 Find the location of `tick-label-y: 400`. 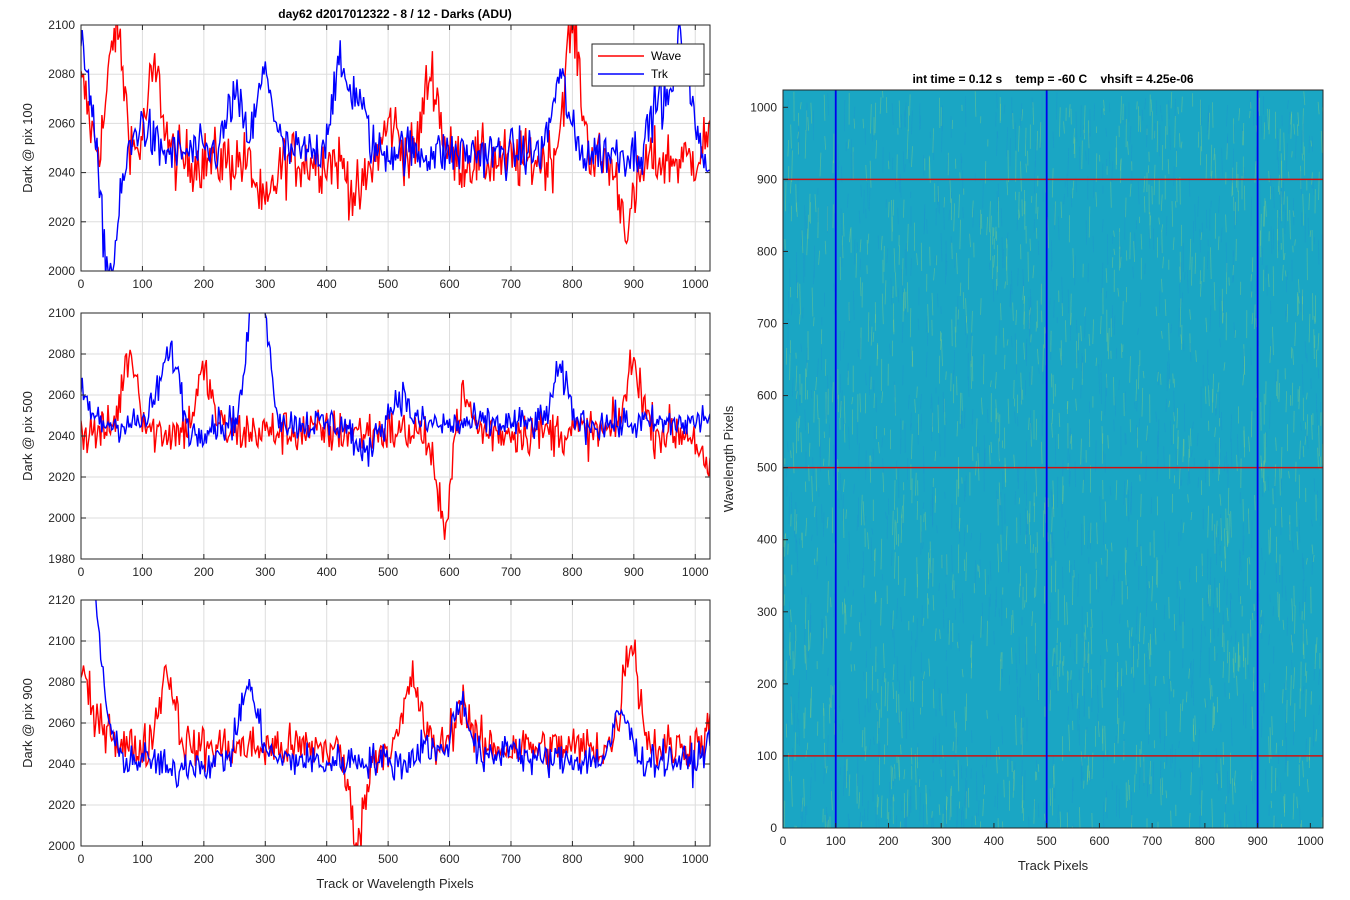

tick-label-y: 400 is located at coordinates (767, 540).